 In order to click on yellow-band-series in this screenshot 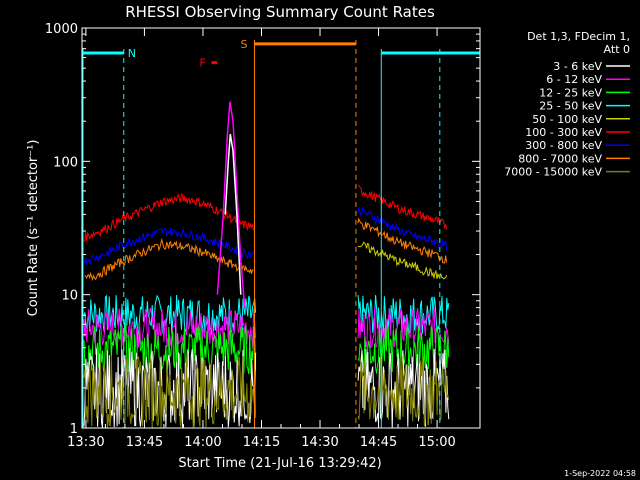, I will do `click(402, 260)`.